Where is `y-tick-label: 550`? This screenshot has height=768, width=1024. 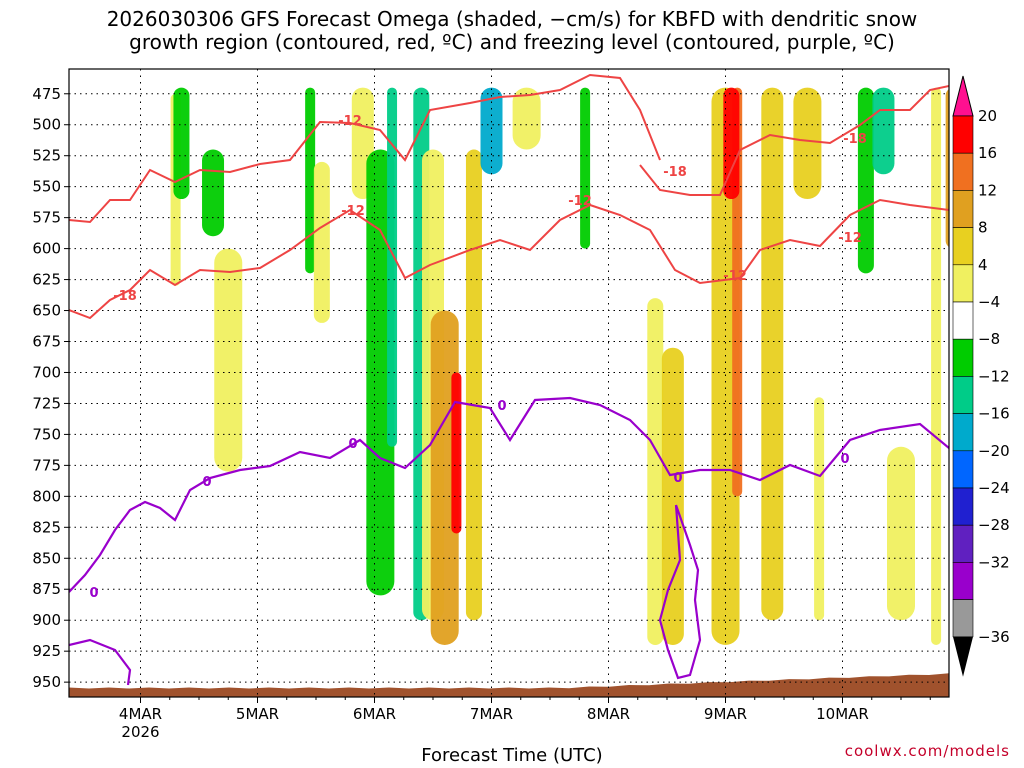
y-tick-label: 550 is located at coordinates (46, 187).